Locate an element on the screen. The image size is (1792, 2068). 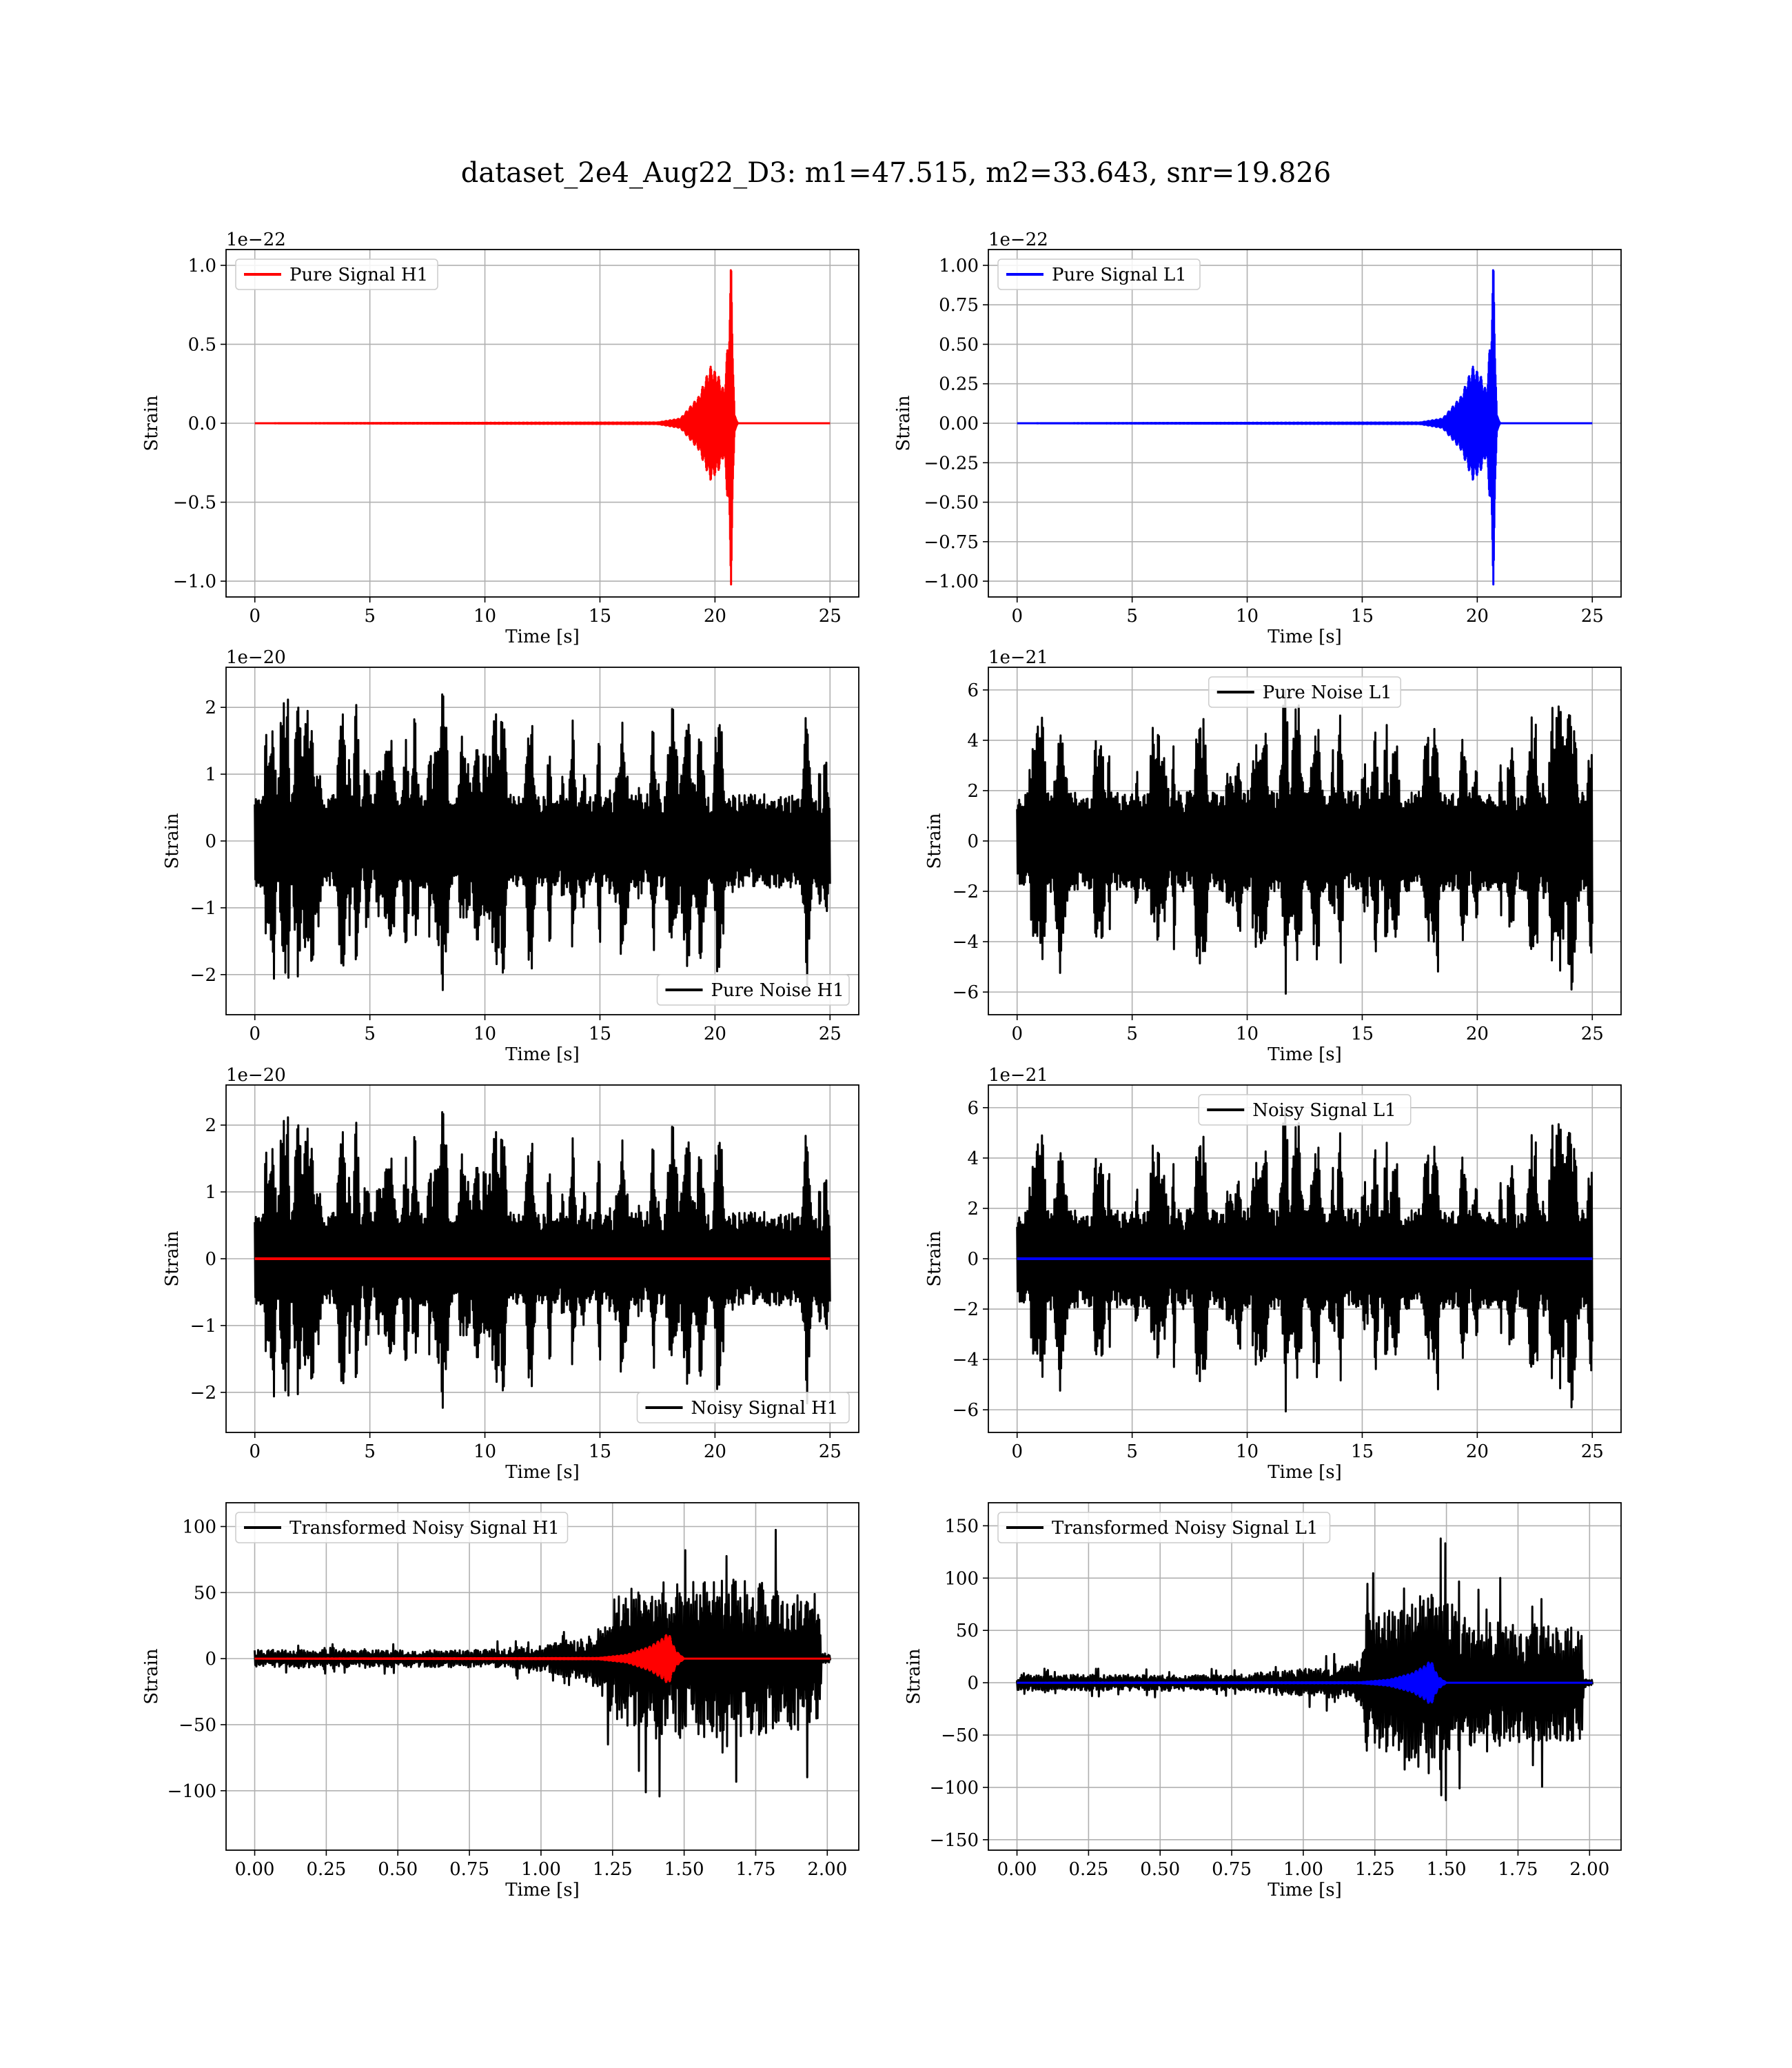
legend: Pure Noise L1 is located at coordinates (1304, 692).